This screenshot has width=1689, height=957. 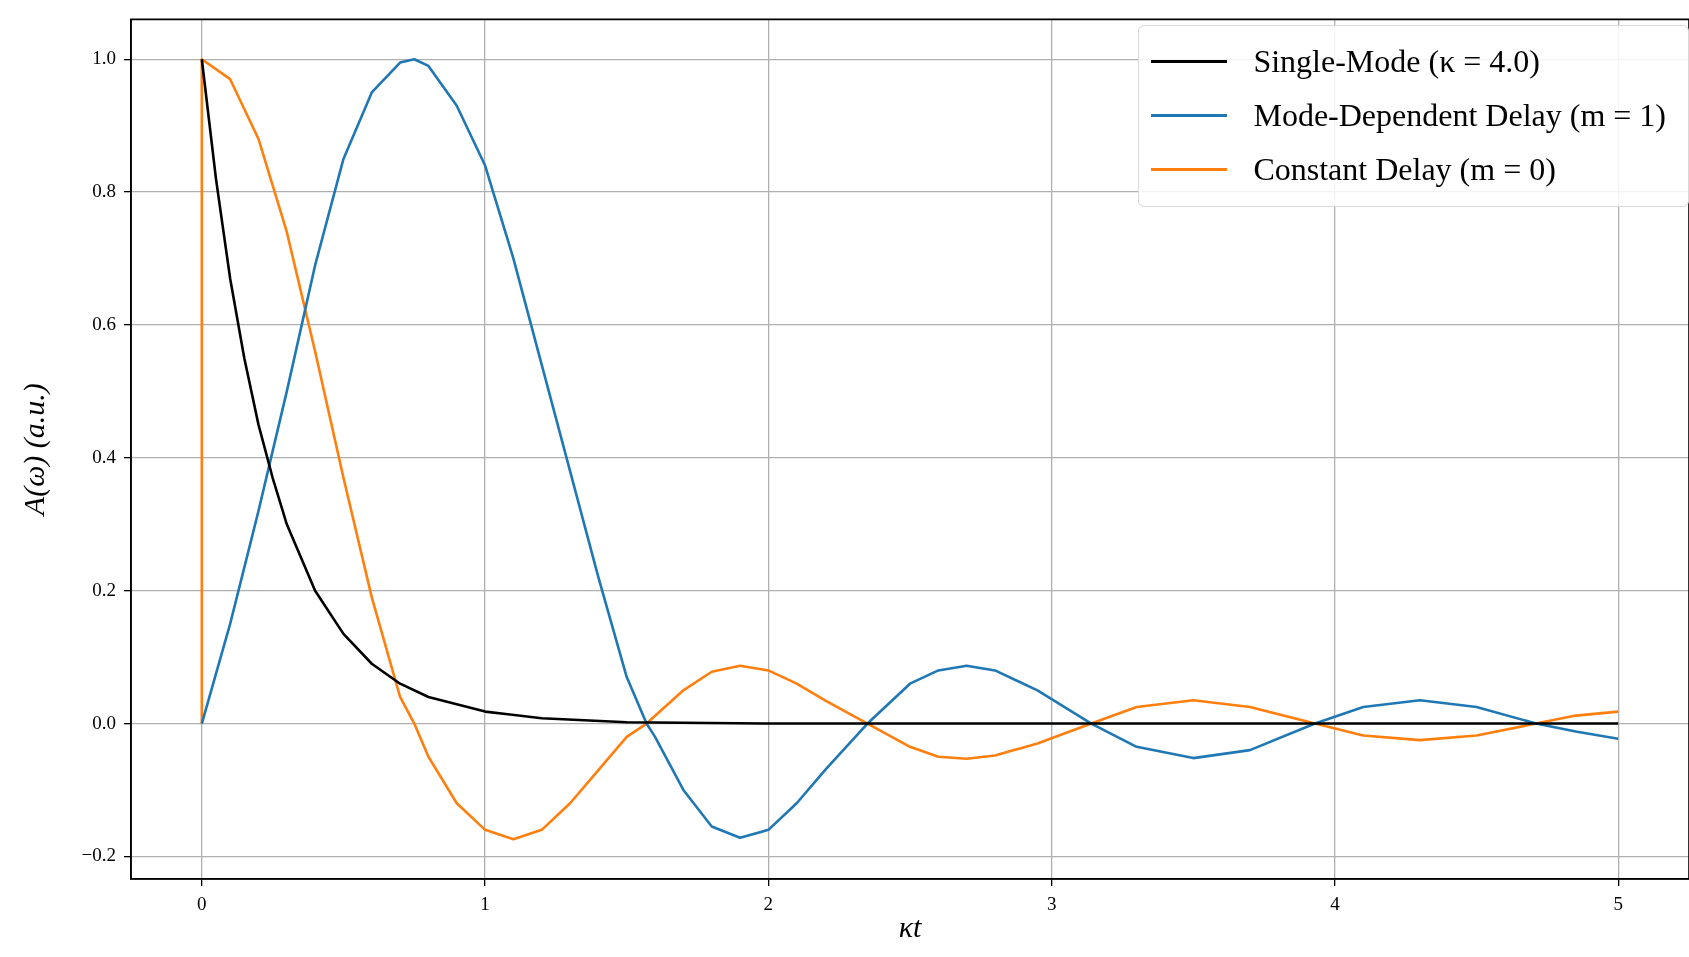 I want to click on x-tick-label: 1, so click(x=485, y=904).